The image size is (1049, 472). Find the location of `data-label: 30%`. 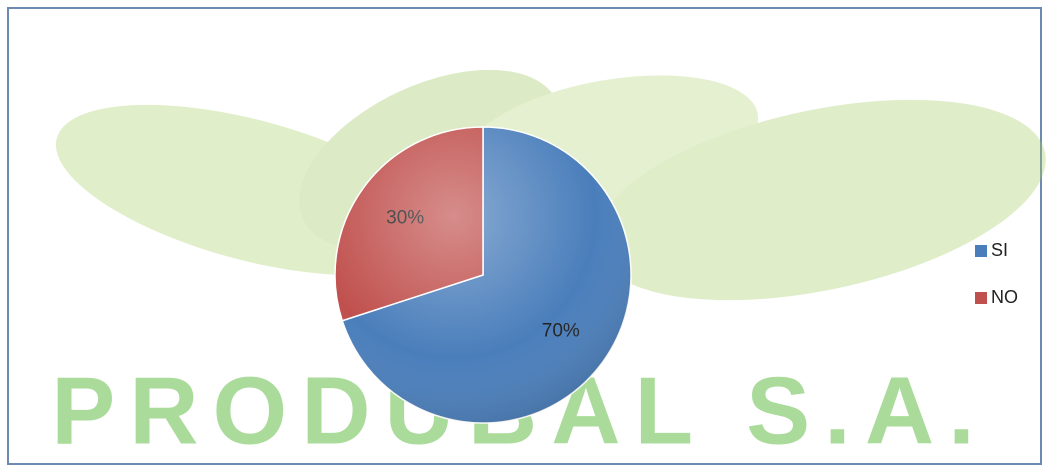

data-label: 30% is located at coordinates (405, 217).